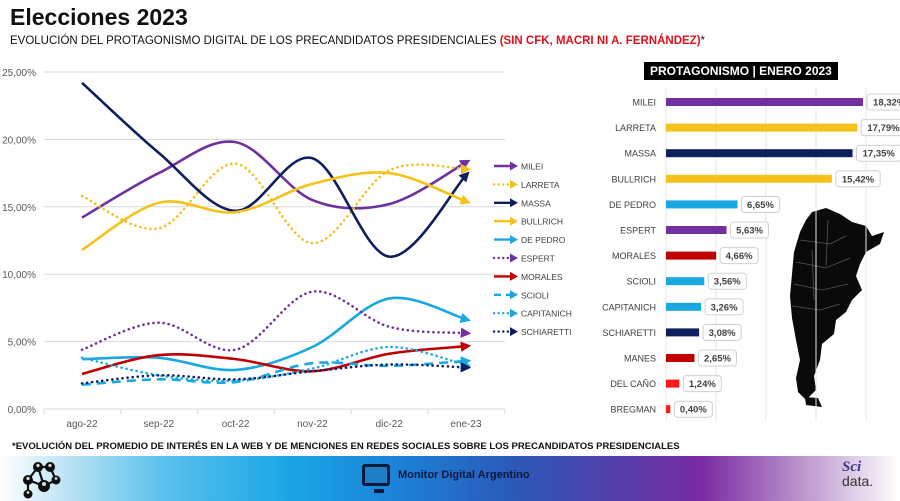  What do you see at coordinates (634, 256) in the screenshot?
I see `bar-category-label: MORALES` at bounding box center [634, 256].